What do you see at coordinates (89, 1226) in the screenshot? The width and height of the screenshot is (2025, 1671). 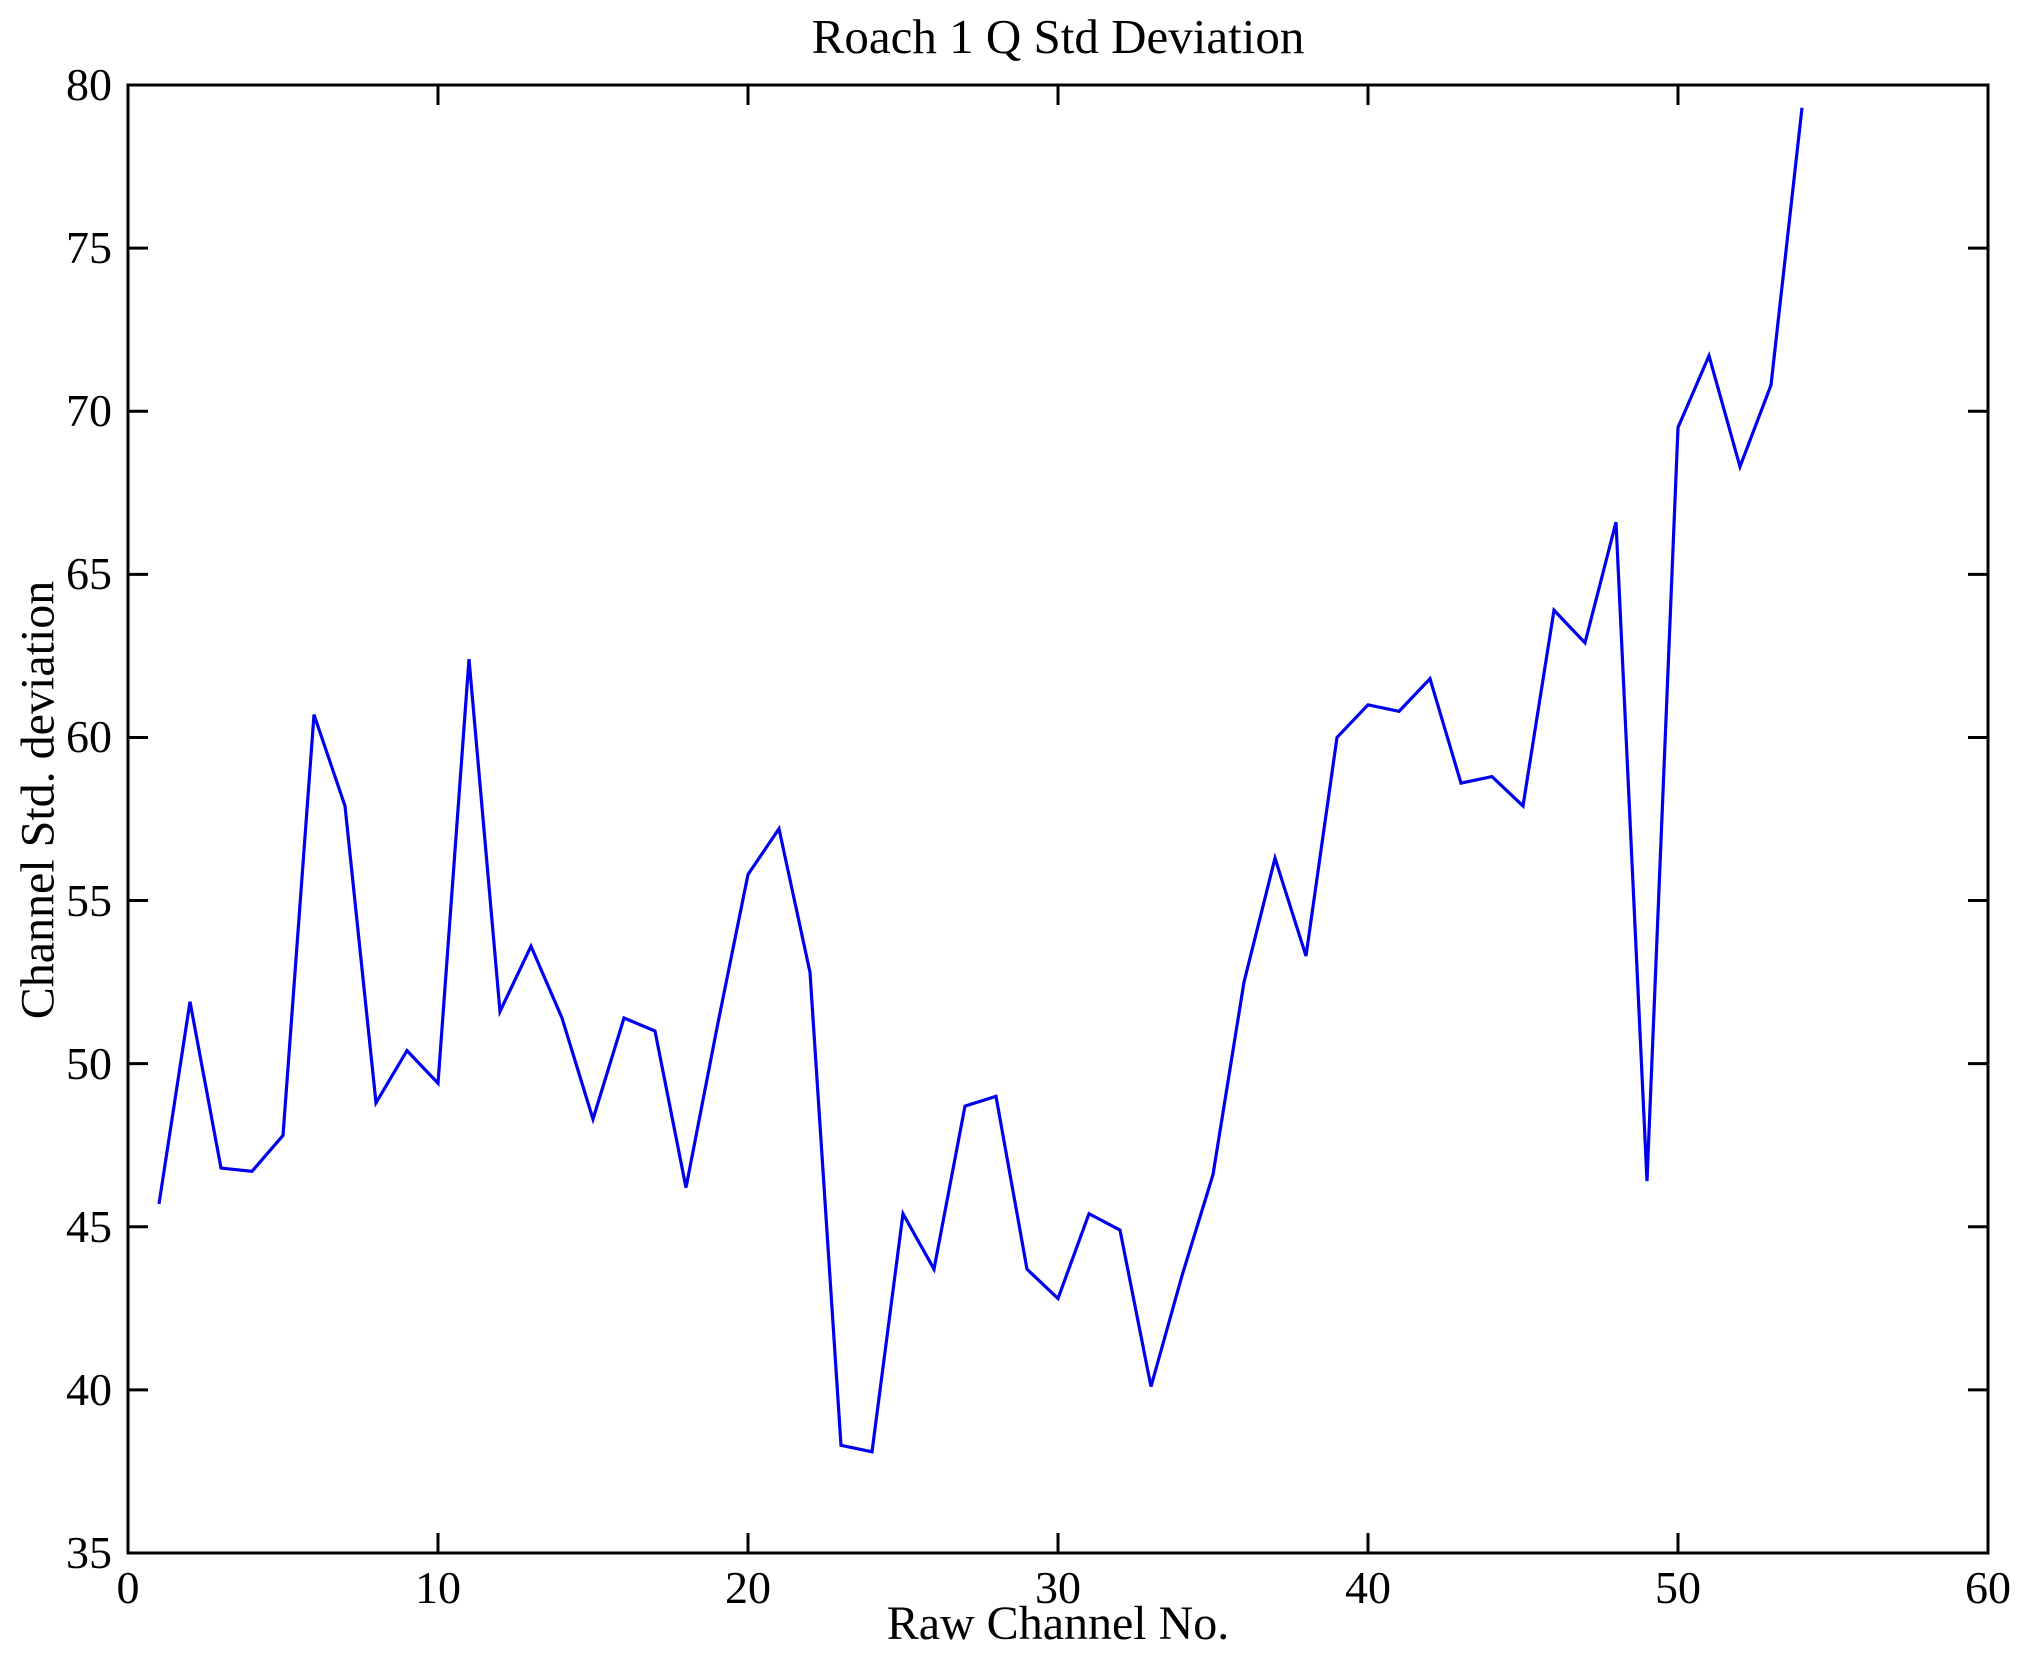 I see `y-tick-label: 45` at bounding box center [89, 1226].